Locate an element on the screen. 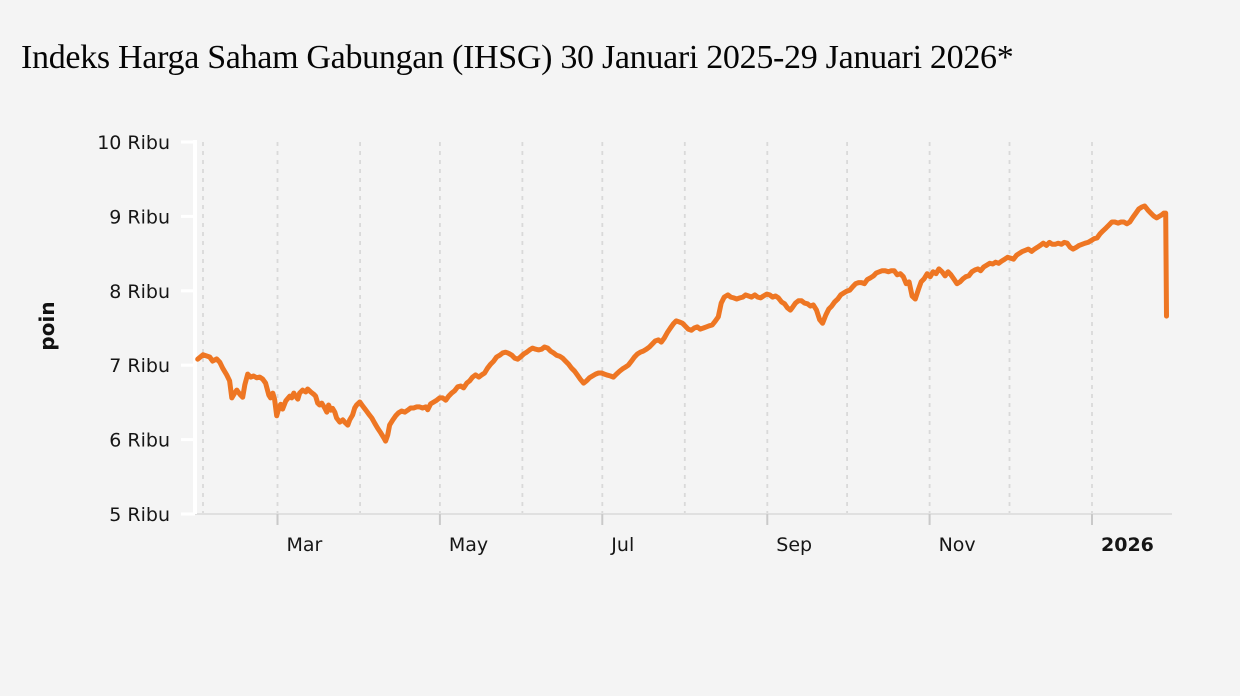 This screenshot has height=696, width=1240. x-tick-label: May is located at coordinates (468, 545).